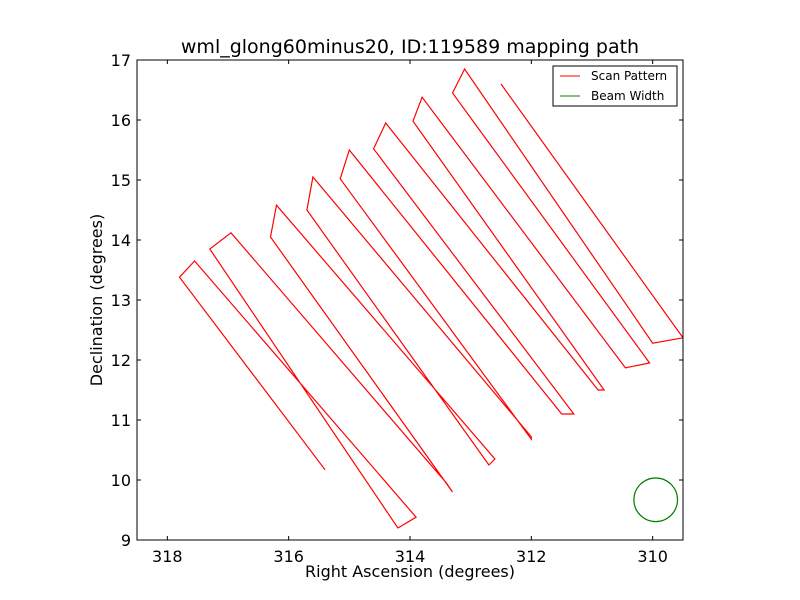 This screenshot has height=600, width=800. What do you see at coordinates (410, 571) in the screenshot?
I see `x-axis-label: Right Ascension (degrees)` at bounding box center [410, 571].